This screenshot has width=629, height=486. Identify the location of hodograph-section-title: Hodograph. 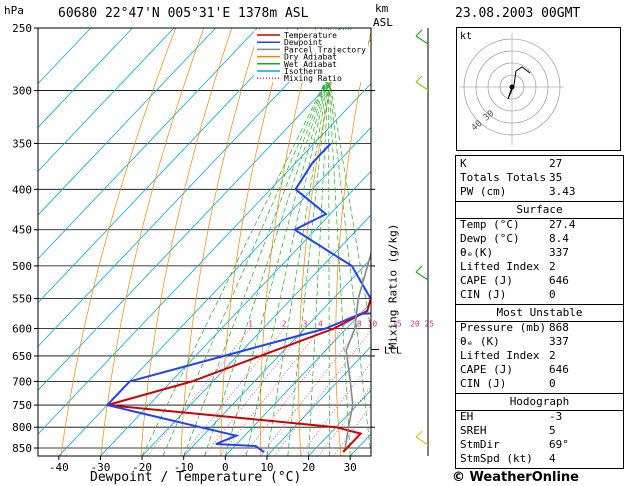
(539, 402).